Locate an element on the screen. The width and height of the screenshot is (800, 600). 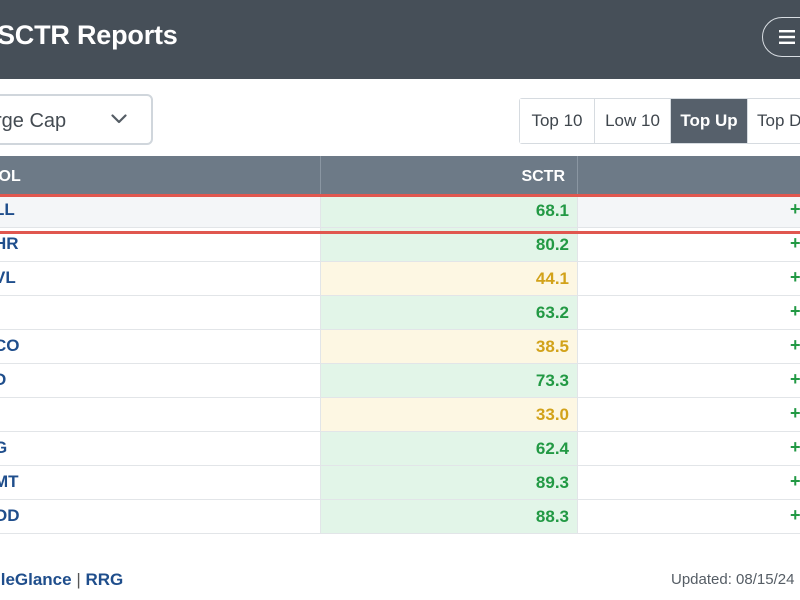
tab-top-down: Top D is located at coordinates (773, 121).